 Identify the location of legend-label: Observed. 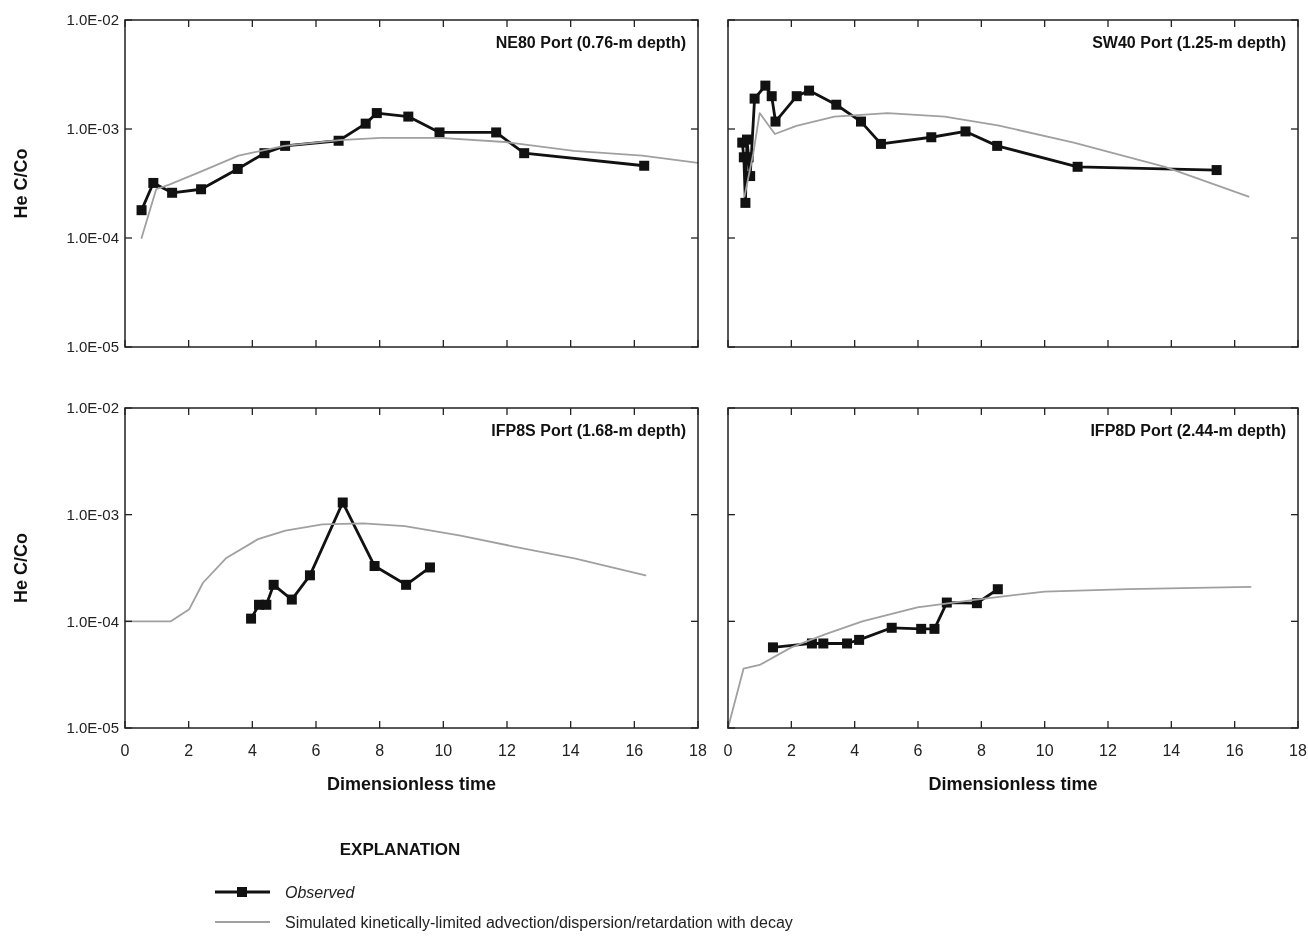
(320, 892).